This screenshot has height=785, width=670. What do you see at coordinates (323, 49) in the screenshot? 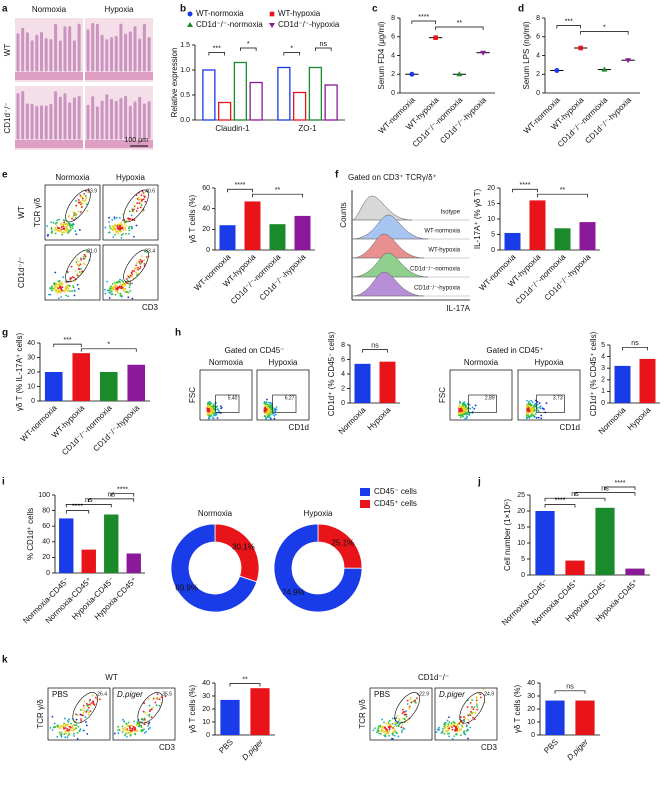
I see `sig-bracket` at bounding box center [323, 49].